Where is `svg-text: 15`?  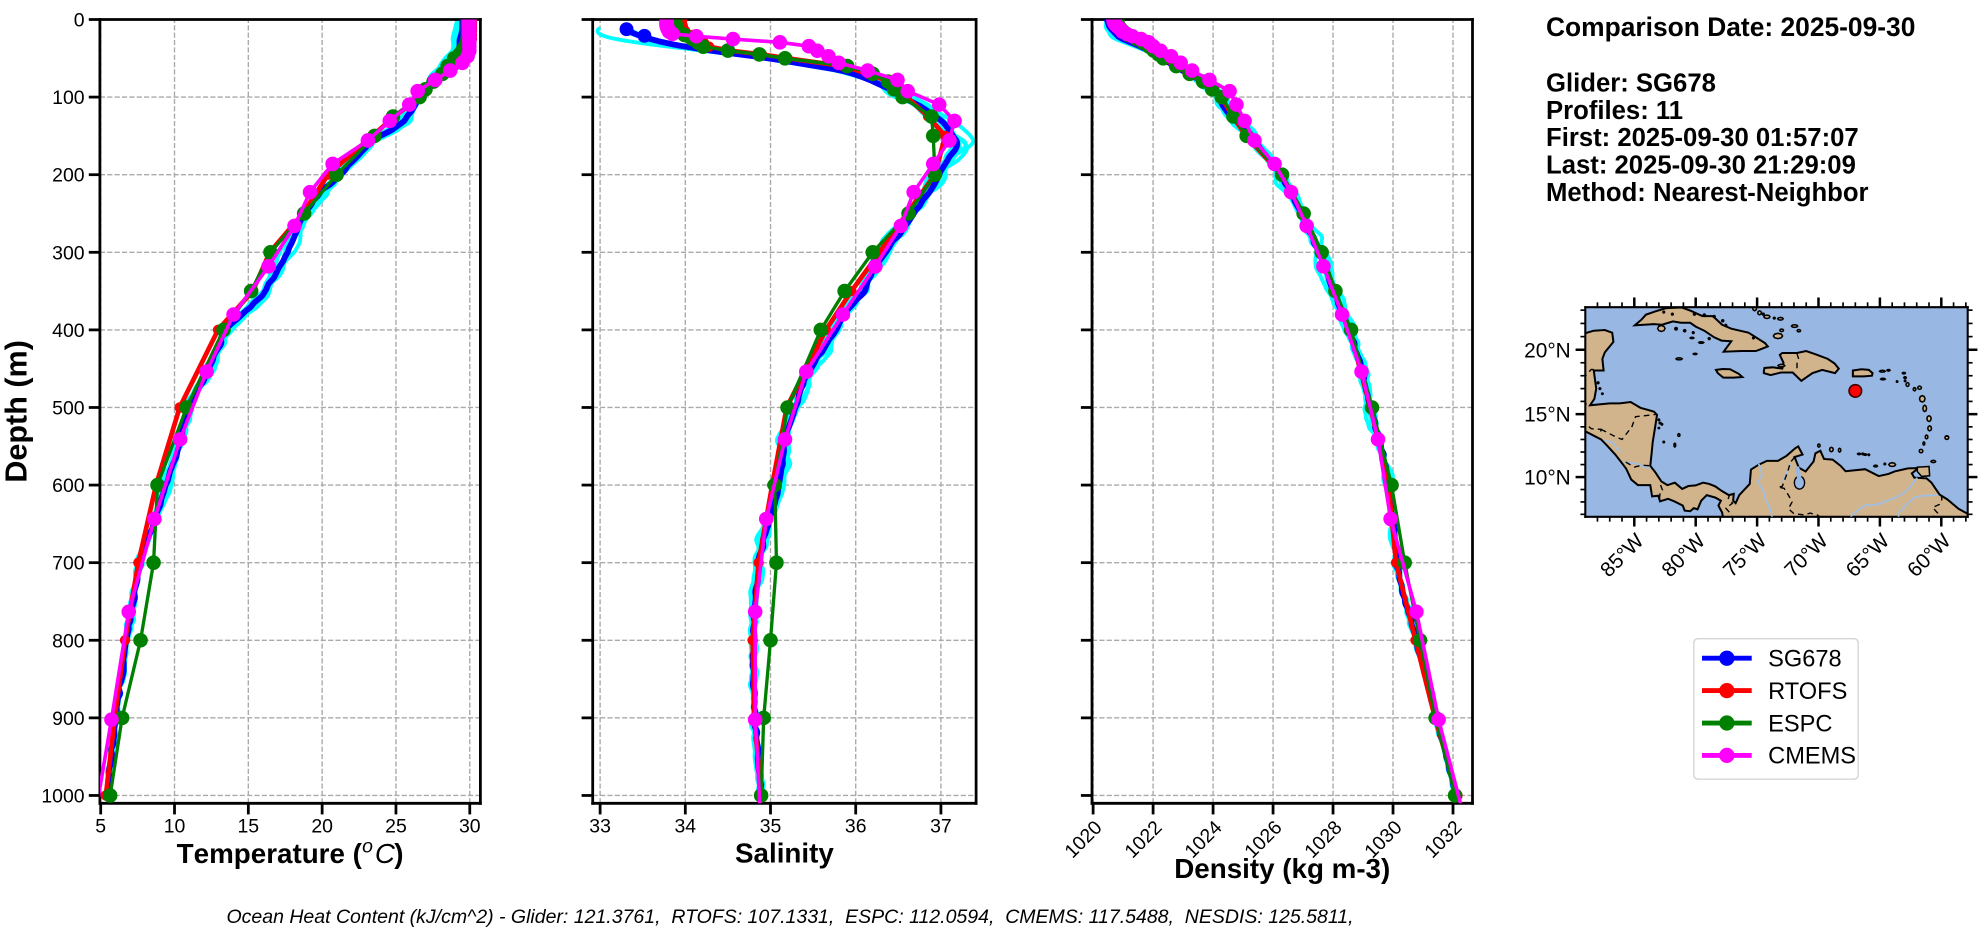
svg-text: 15 is located at coordinates (249, 827).